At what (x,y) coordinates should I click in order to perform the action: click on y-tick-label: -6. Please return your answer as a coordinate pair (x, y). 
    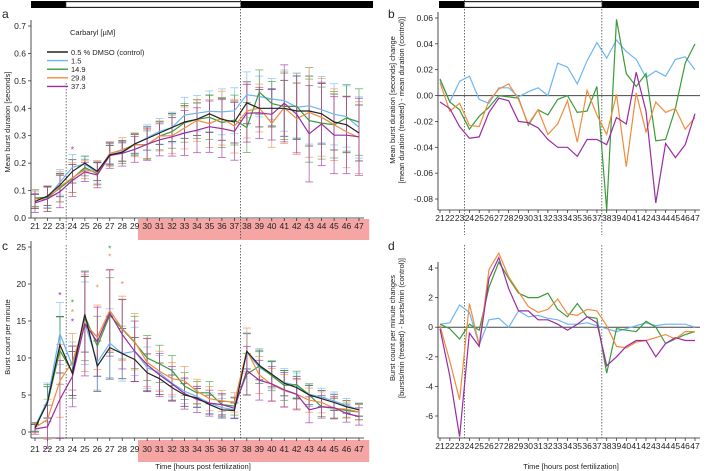
    Looking at the image, I should click on (429, 416).